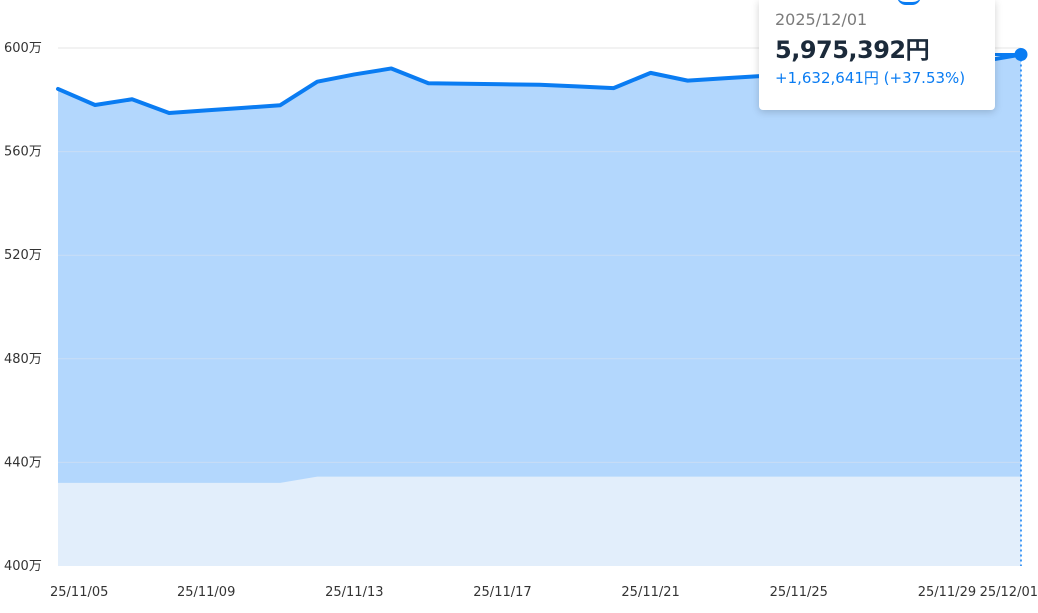 The image size is (1038, 613). I want to click on tooltip-date: 2025/12/01, so click(821, 19).